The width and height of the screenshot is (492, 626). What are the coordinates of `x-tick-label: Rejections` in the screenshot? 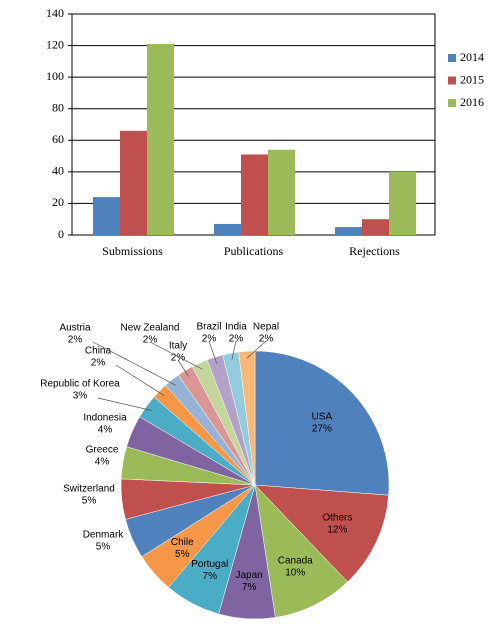 It's located at (374, 251).